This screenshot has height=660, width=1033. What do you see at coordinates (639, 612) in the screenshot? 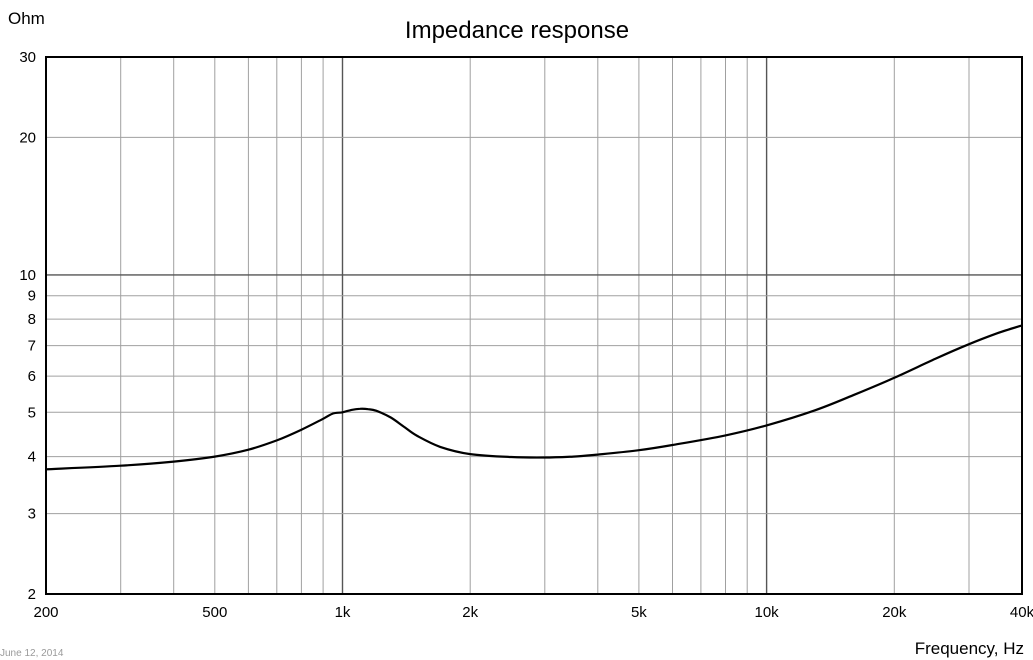
I see `x-tick-label: 5k` at bounding box center [639, 612].